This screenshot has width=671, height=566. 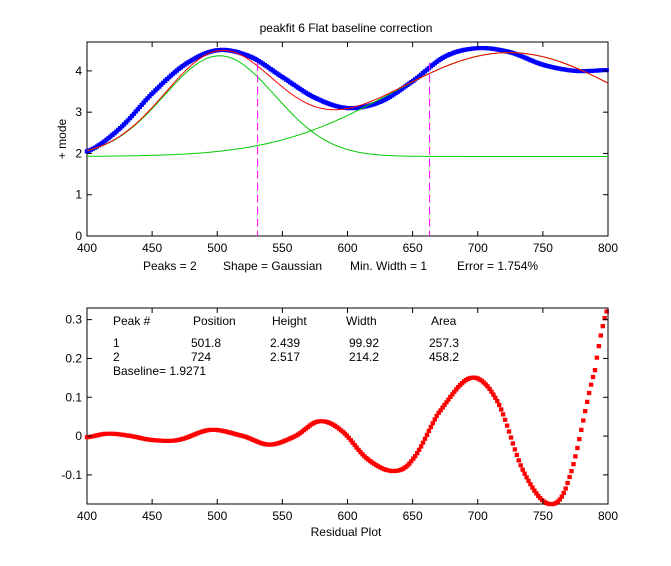 I want to click on y-tick-label: 1, so click(x=78, y=195).